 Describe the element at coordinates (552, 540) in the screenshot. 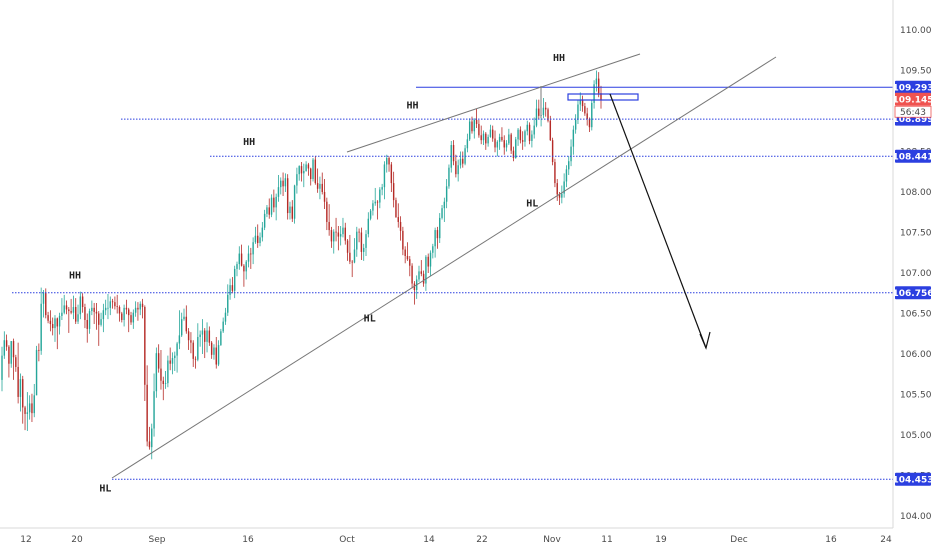

I see `x-tick-label: Nov` at that location.